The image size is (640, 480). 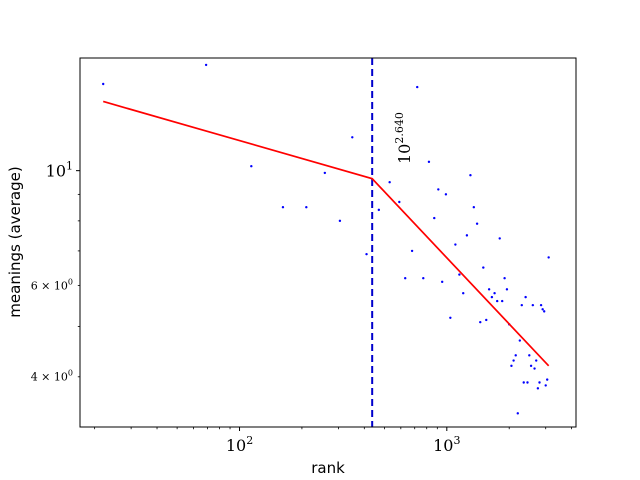 What do you see at coordinates (59, 169) in the screenshot?
I see `y-tick-label: 101` at bounding box center [59, 169].